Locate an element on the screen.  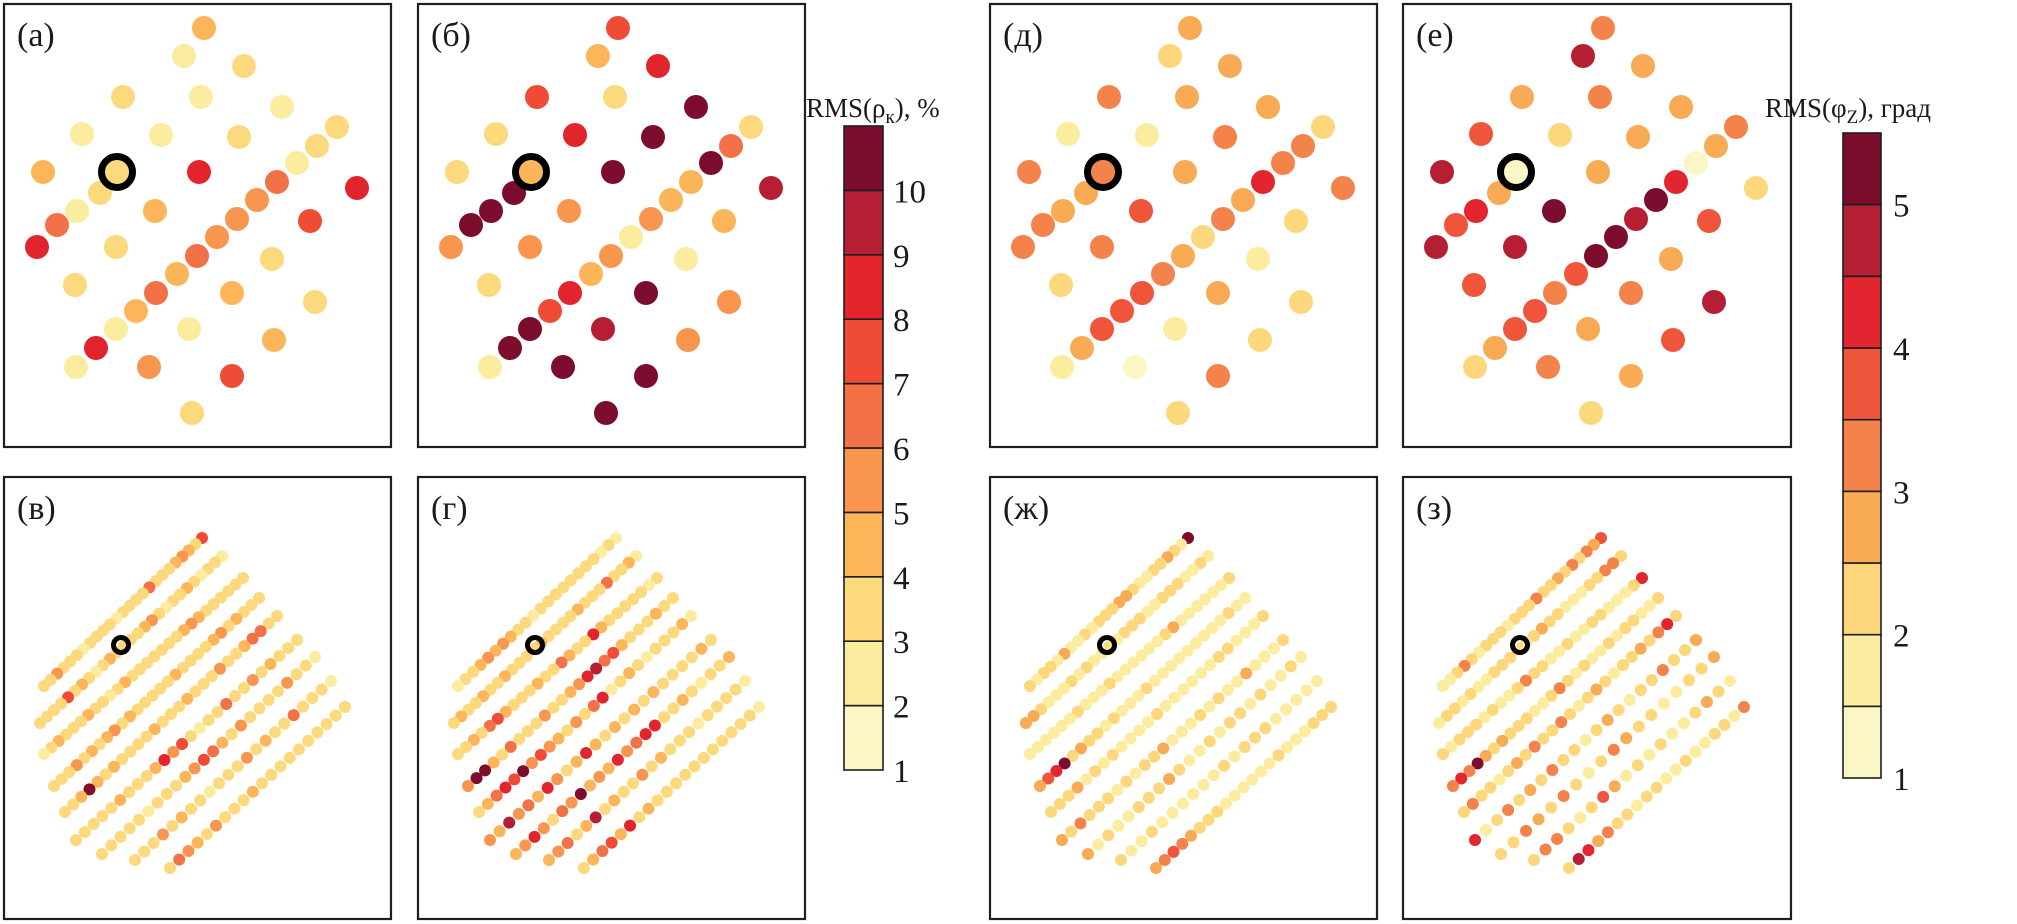
panel-label: (а) is located at coordinates (36, 35).